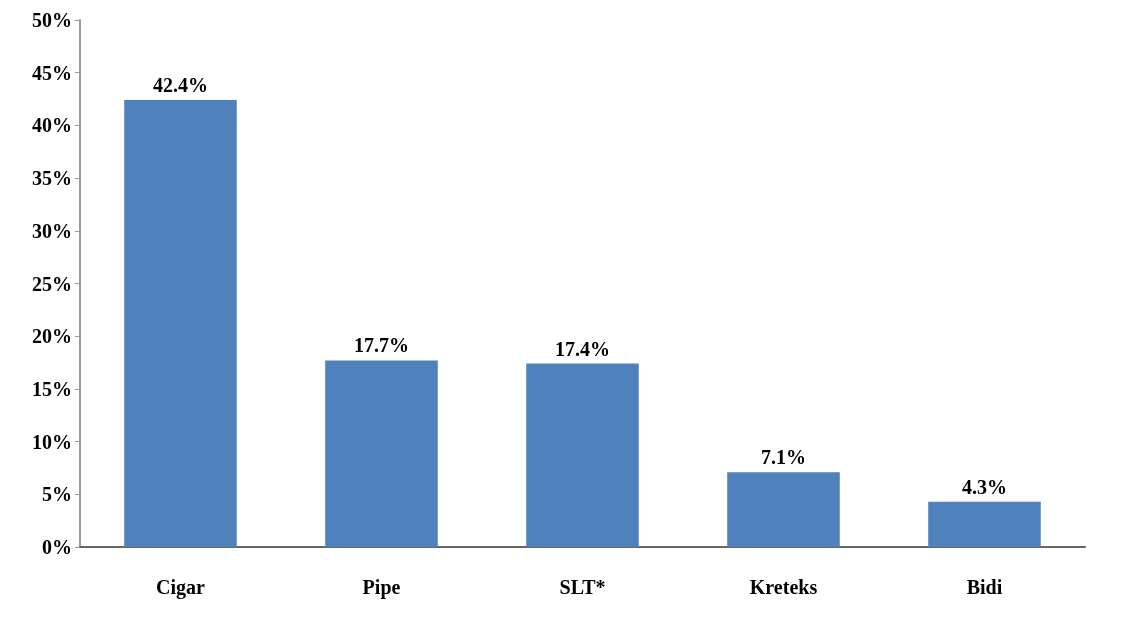  What do you see at coordinates (381, 345) in the screenshot?
I see `data-label: 17.7%` at bounding box center [381, 345].